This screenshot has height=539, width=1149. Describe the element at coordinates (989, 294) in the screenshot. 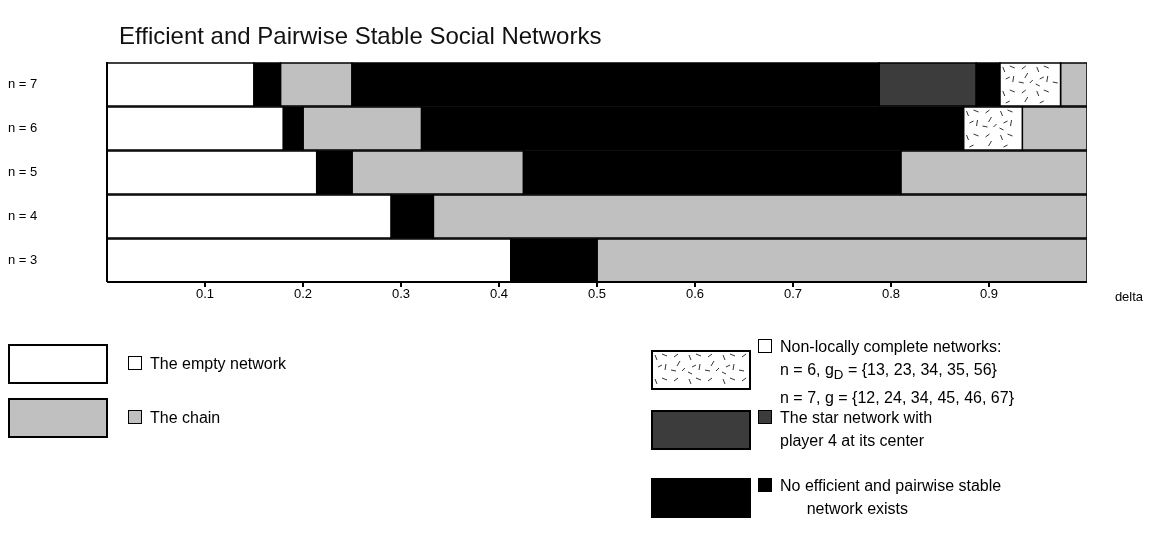

I see `x-tick-label: 0.9` at that location.